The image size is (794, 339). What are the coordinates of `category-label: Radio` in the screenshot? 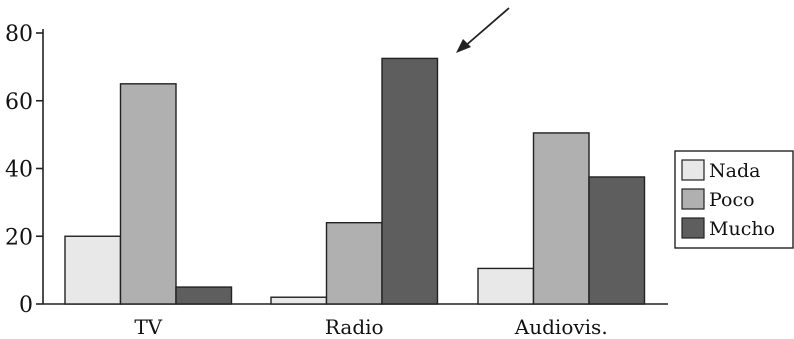 It's located at (354, 327).